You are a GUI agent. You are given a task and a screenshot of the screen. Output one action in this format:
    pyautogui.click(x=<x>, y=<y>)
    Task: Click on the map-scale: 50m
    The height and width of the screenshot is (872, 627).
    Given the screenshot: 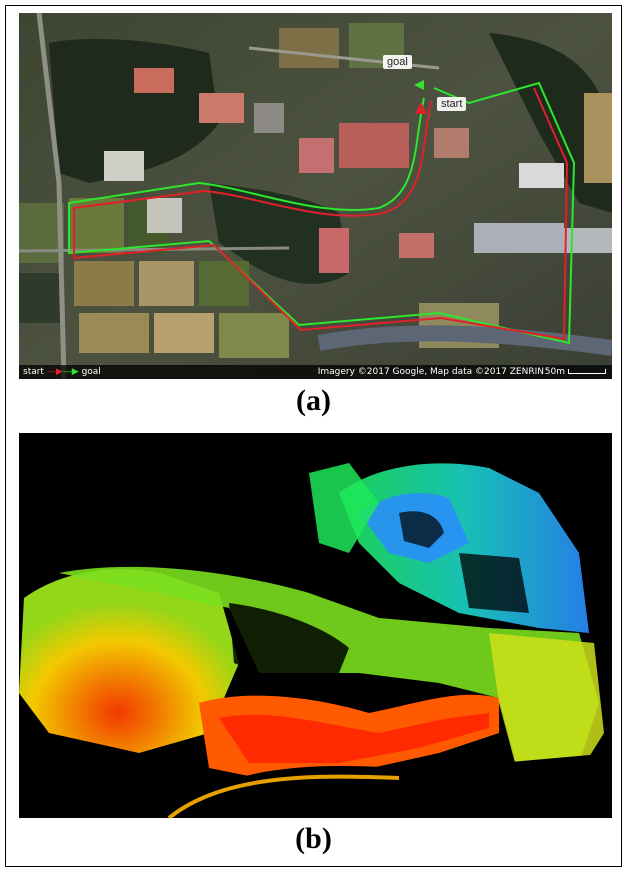 What is the action you would take?
    pyautogui.click(x=575, y=372)
    